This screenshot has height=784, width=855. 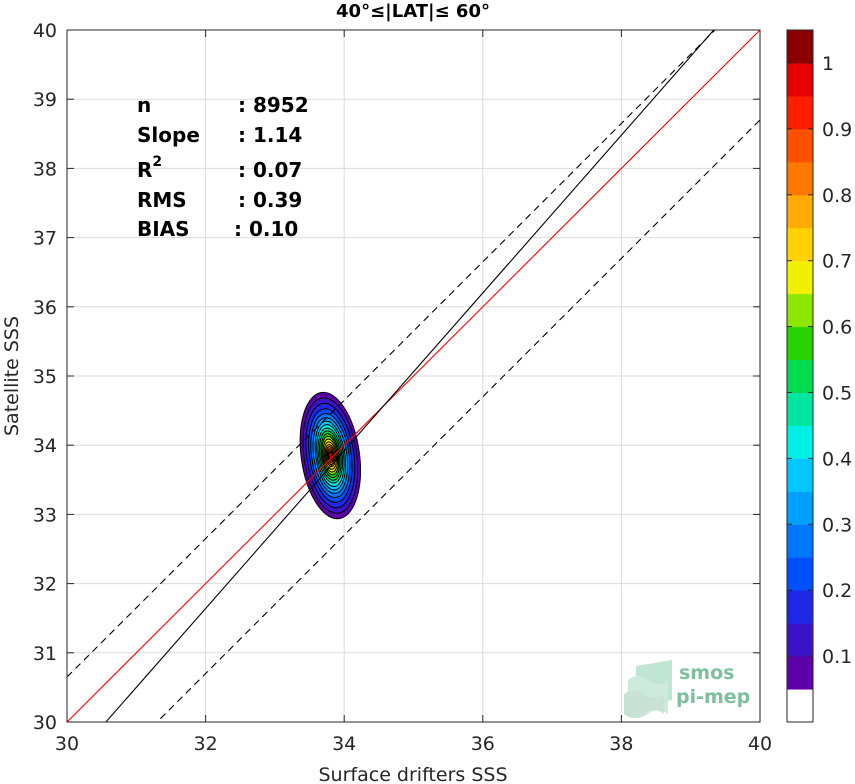 I want to click on y-tick-label: 31, so click(x=45, y=654).